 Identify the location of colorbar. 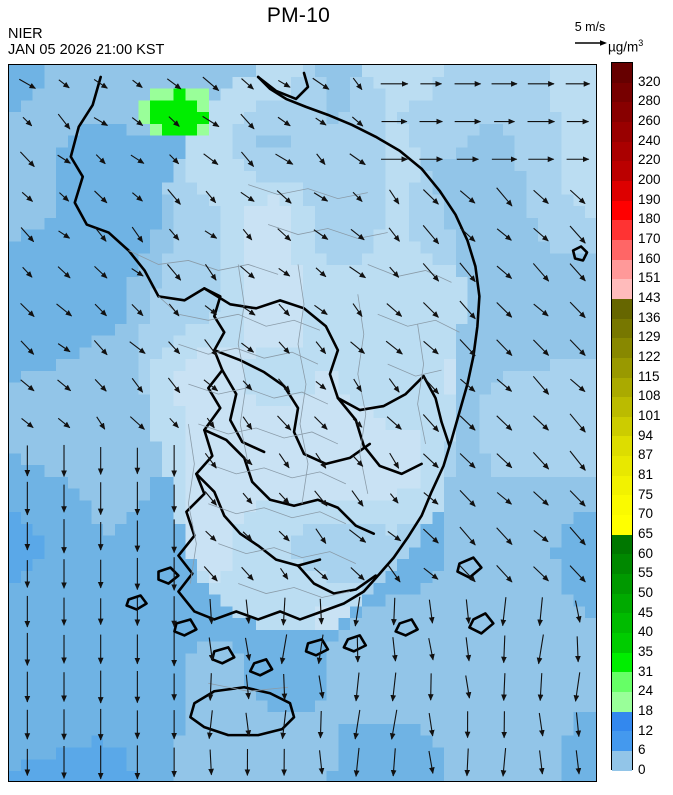
(622, 416).